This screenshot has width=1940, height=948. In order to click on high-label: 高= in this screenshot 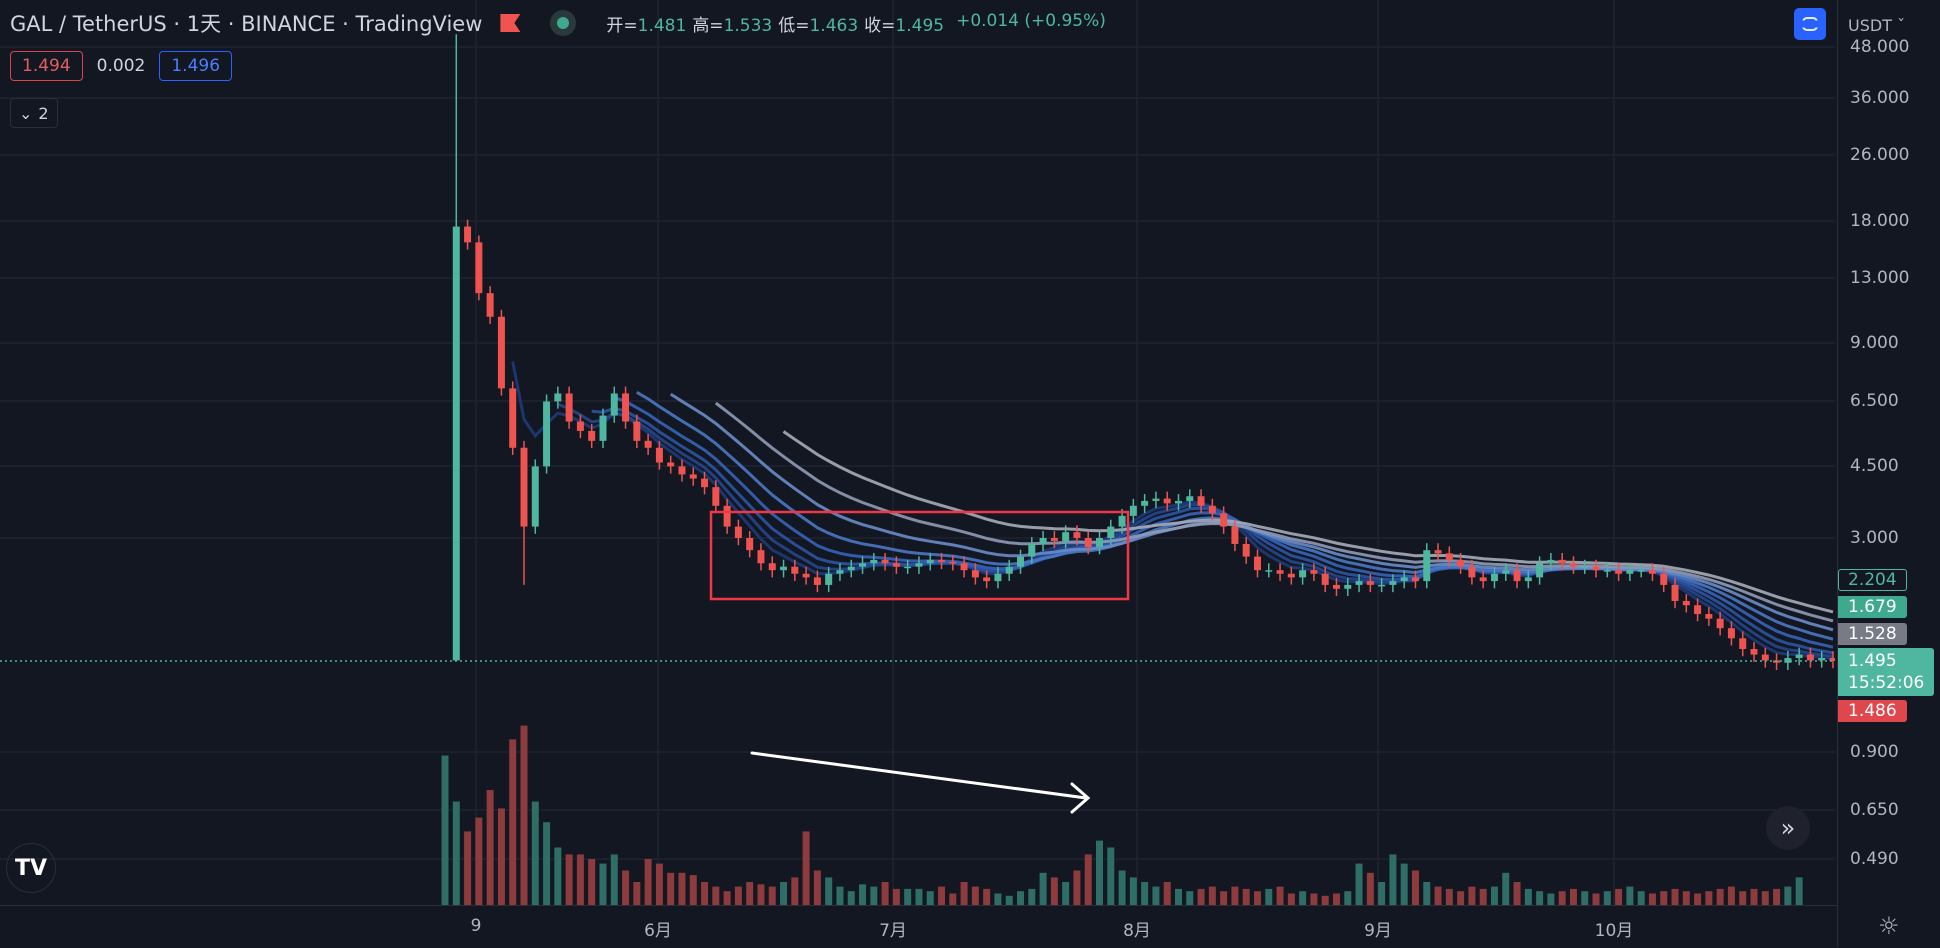, I will do `click(708, 25)`.